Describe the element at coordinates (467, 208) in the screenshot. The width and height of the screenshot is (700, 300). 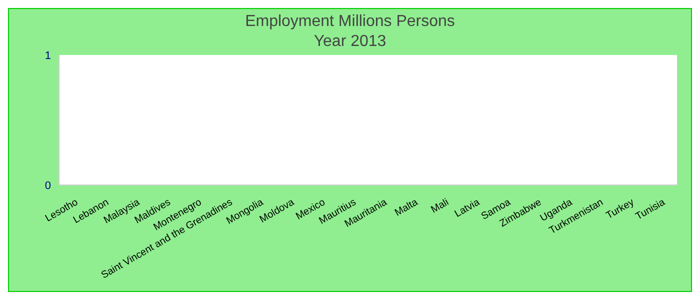
I see `x-tick-label: Latvia` at that location.